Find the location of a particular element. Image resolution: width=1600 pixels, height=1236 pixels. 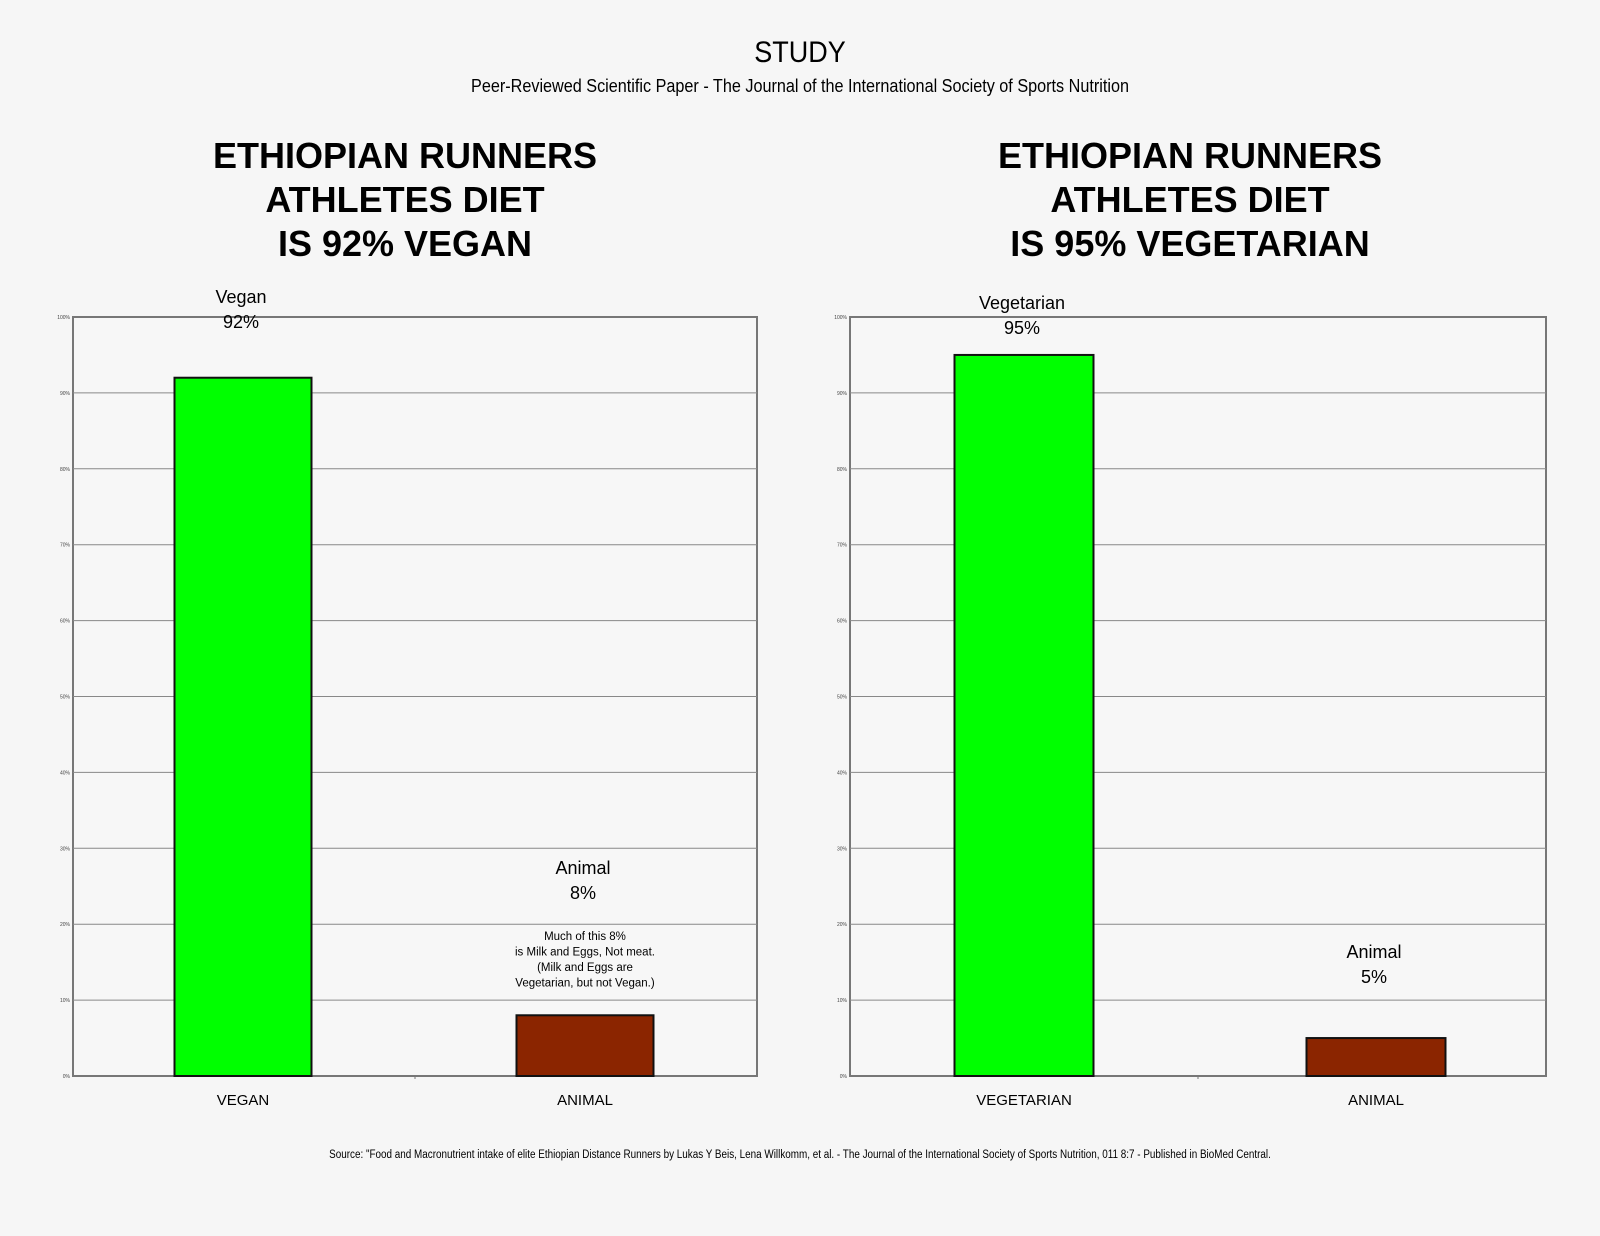

y-tick-label: 40% is located at coordinates (65, 773).